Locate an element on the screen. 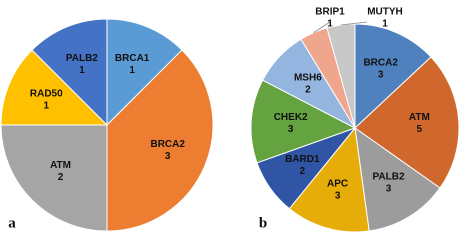 This screenshot has height=240, width=474. slice-name: MSH6 is located at coordinates (308, 78).